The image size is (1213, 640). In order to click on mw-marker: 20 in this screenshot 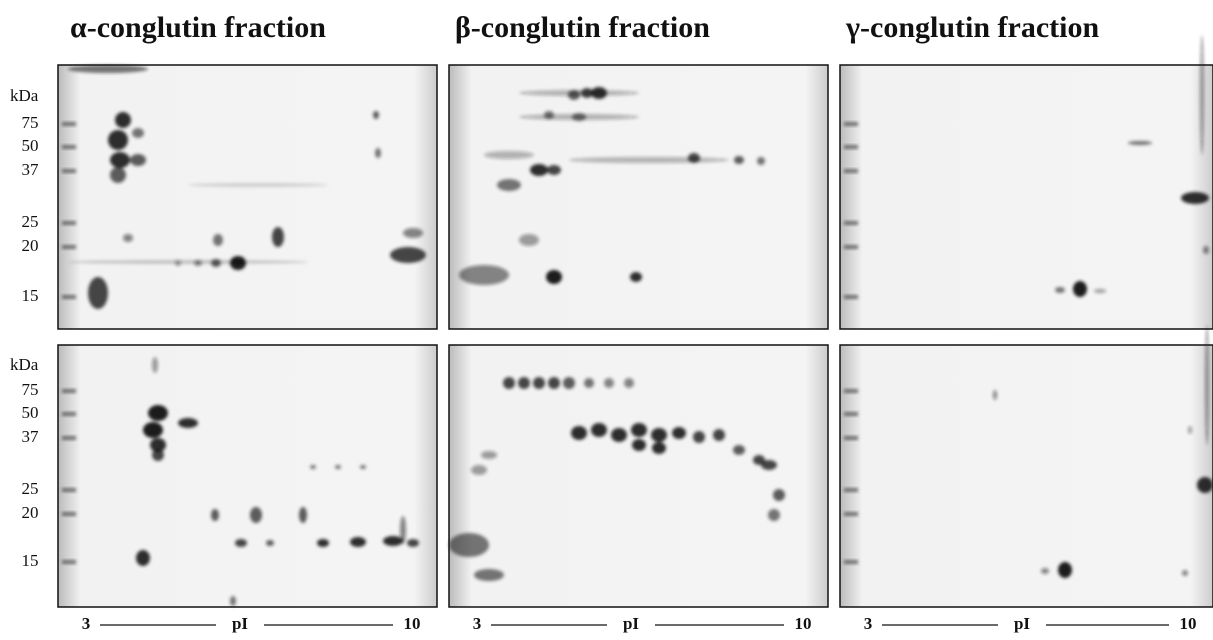, I will do `click(30, 245)`.